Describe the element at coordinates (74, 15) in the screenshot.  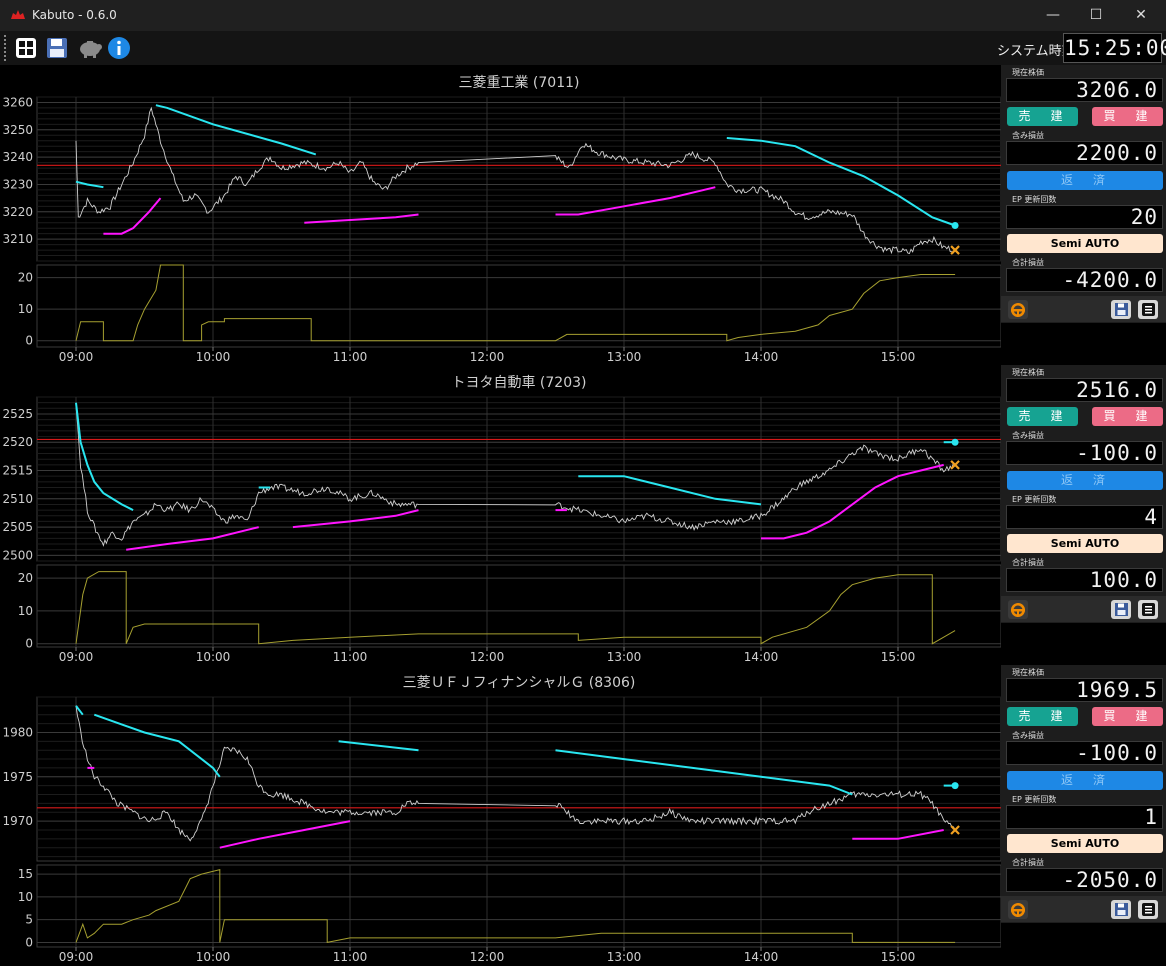
I see `app-title: Kabuto - 0.6.0` at that location.